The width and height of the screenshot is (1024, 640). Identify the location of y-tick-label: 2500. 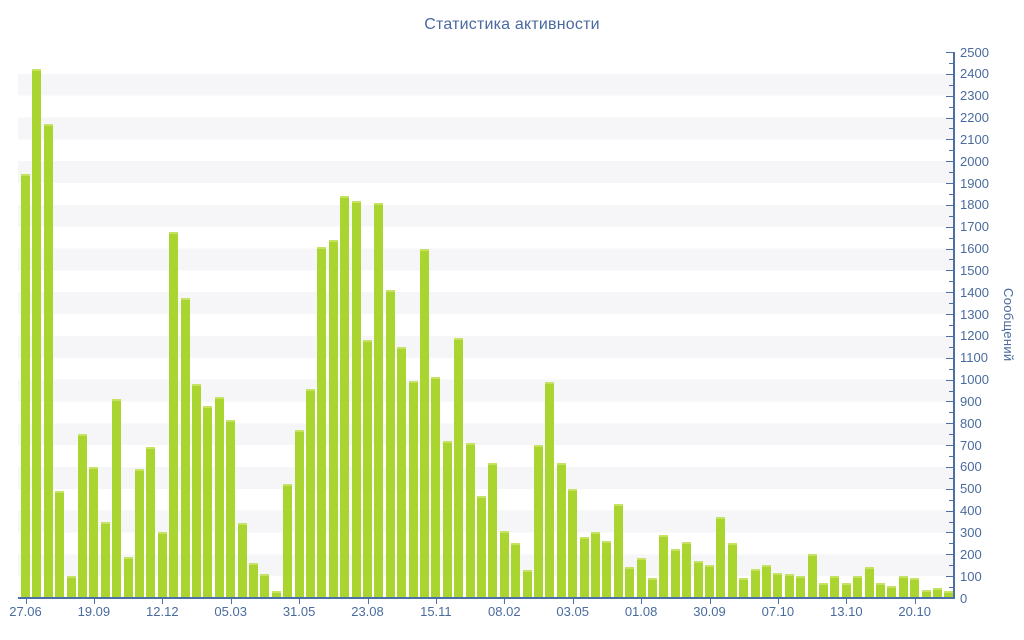
(974, 52).